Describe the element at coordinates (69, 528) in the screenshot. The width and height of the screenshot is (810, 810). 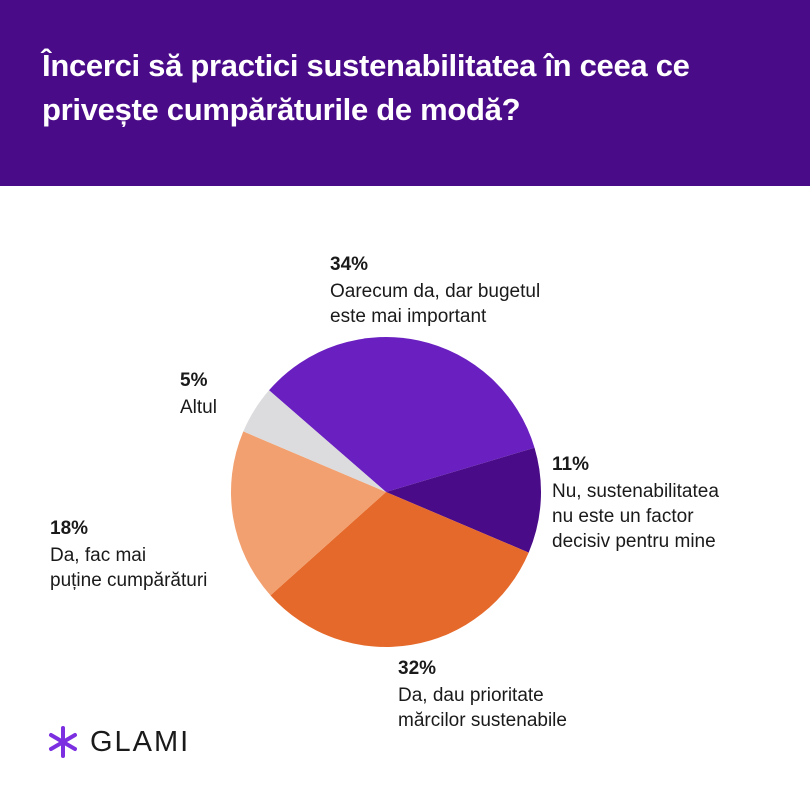
I see `value-label: 18%` at that location.